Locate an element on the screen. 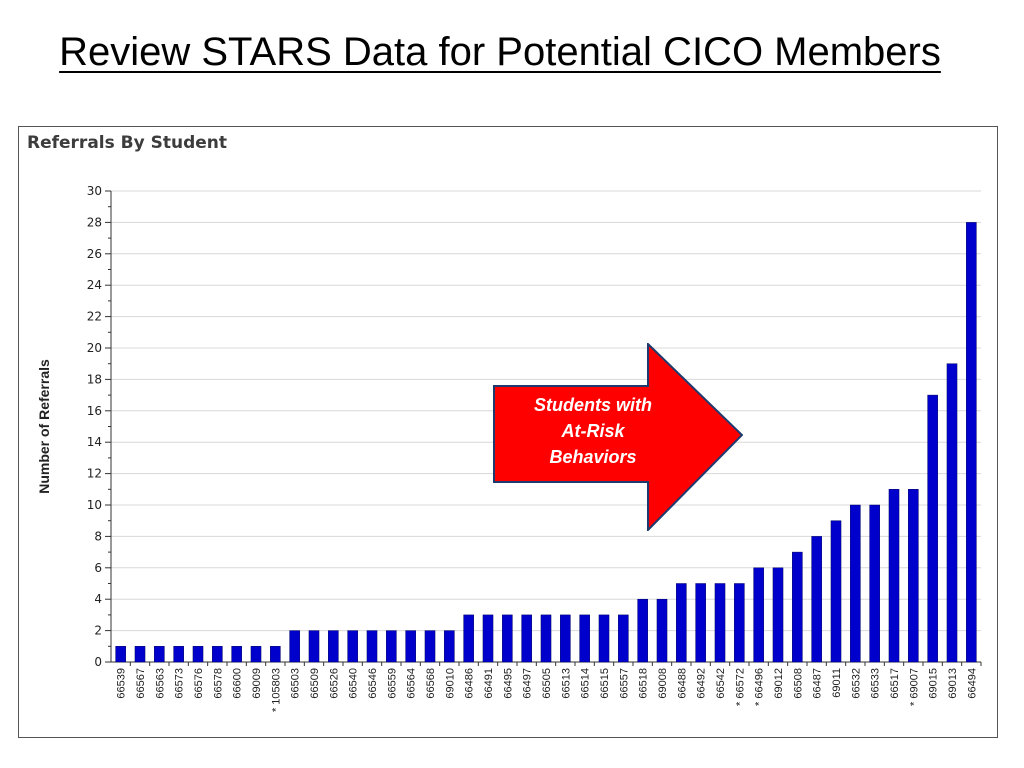  y-tick-label: 20 is located at coordinates (94, 348).